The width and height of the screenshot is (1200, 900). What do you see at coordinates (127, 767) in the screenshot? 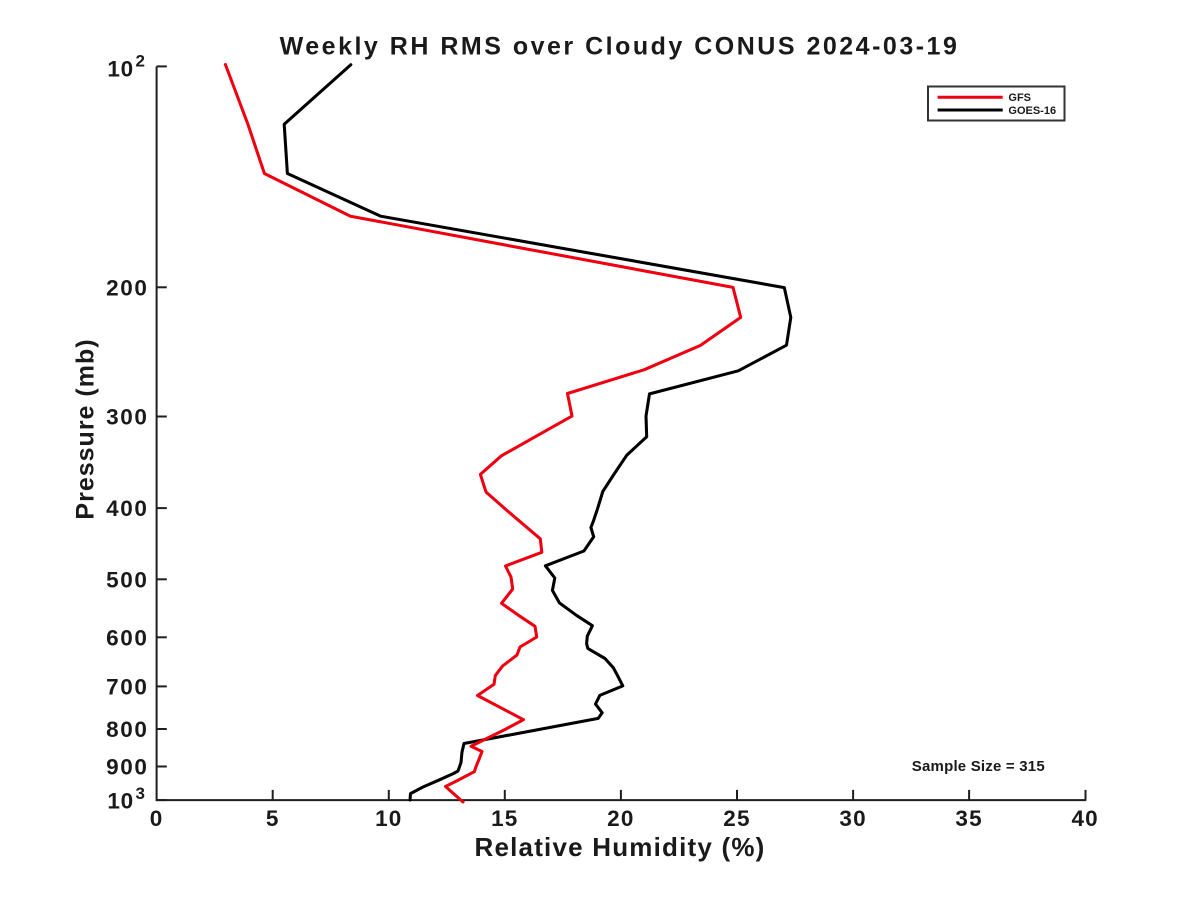
I see `svg-text: 900` at bounding box center [127, 767].